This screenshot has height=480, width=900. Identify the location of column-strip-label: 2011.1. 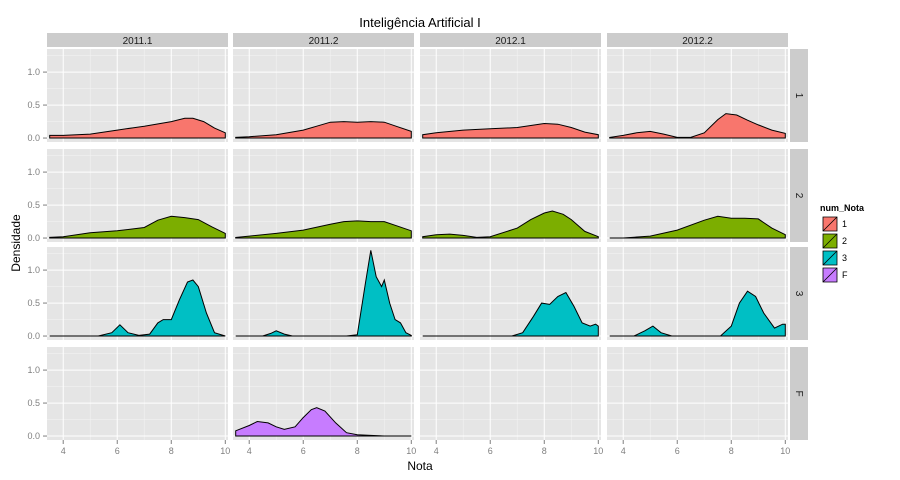
(138, 41).